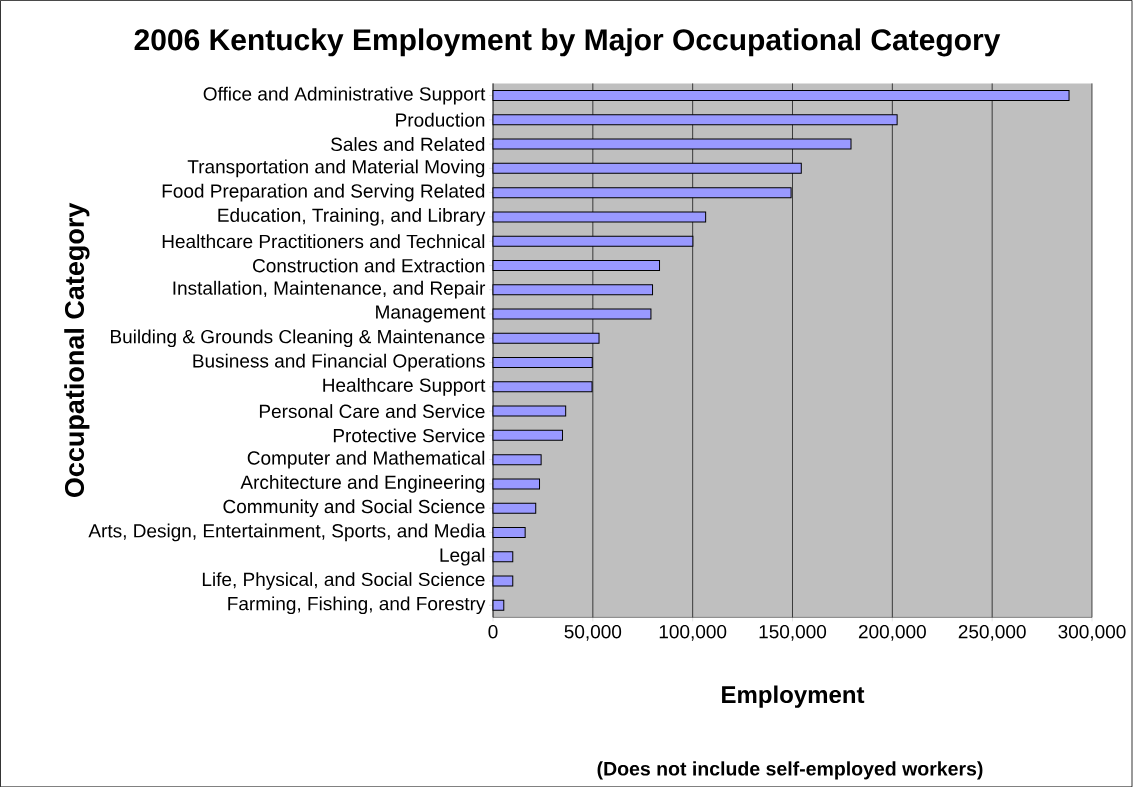 The height and width of the screenshot is (787, 1133). I want to click on y-tick-label: Computer and Mathematical, so click(366, 459).